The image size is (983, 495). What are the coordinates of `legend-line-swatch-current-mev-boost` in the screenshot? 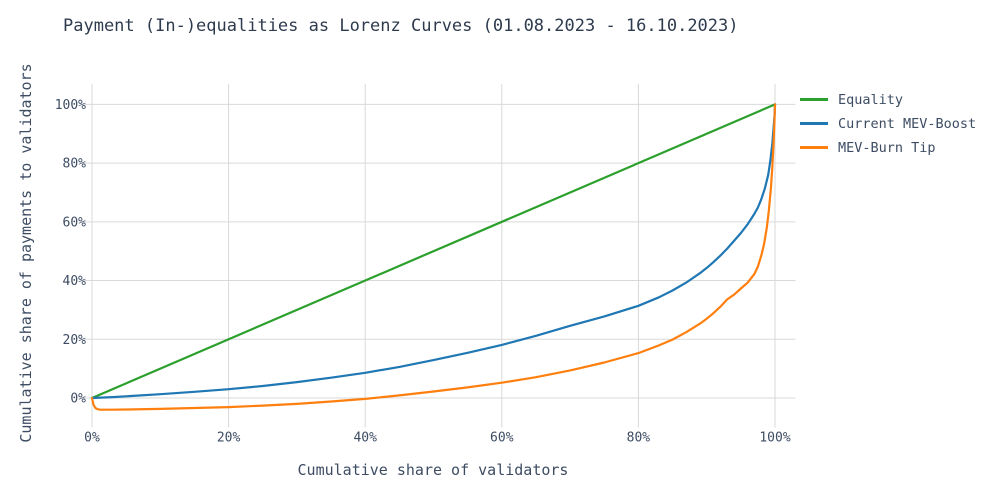 It's located at (814, 123).